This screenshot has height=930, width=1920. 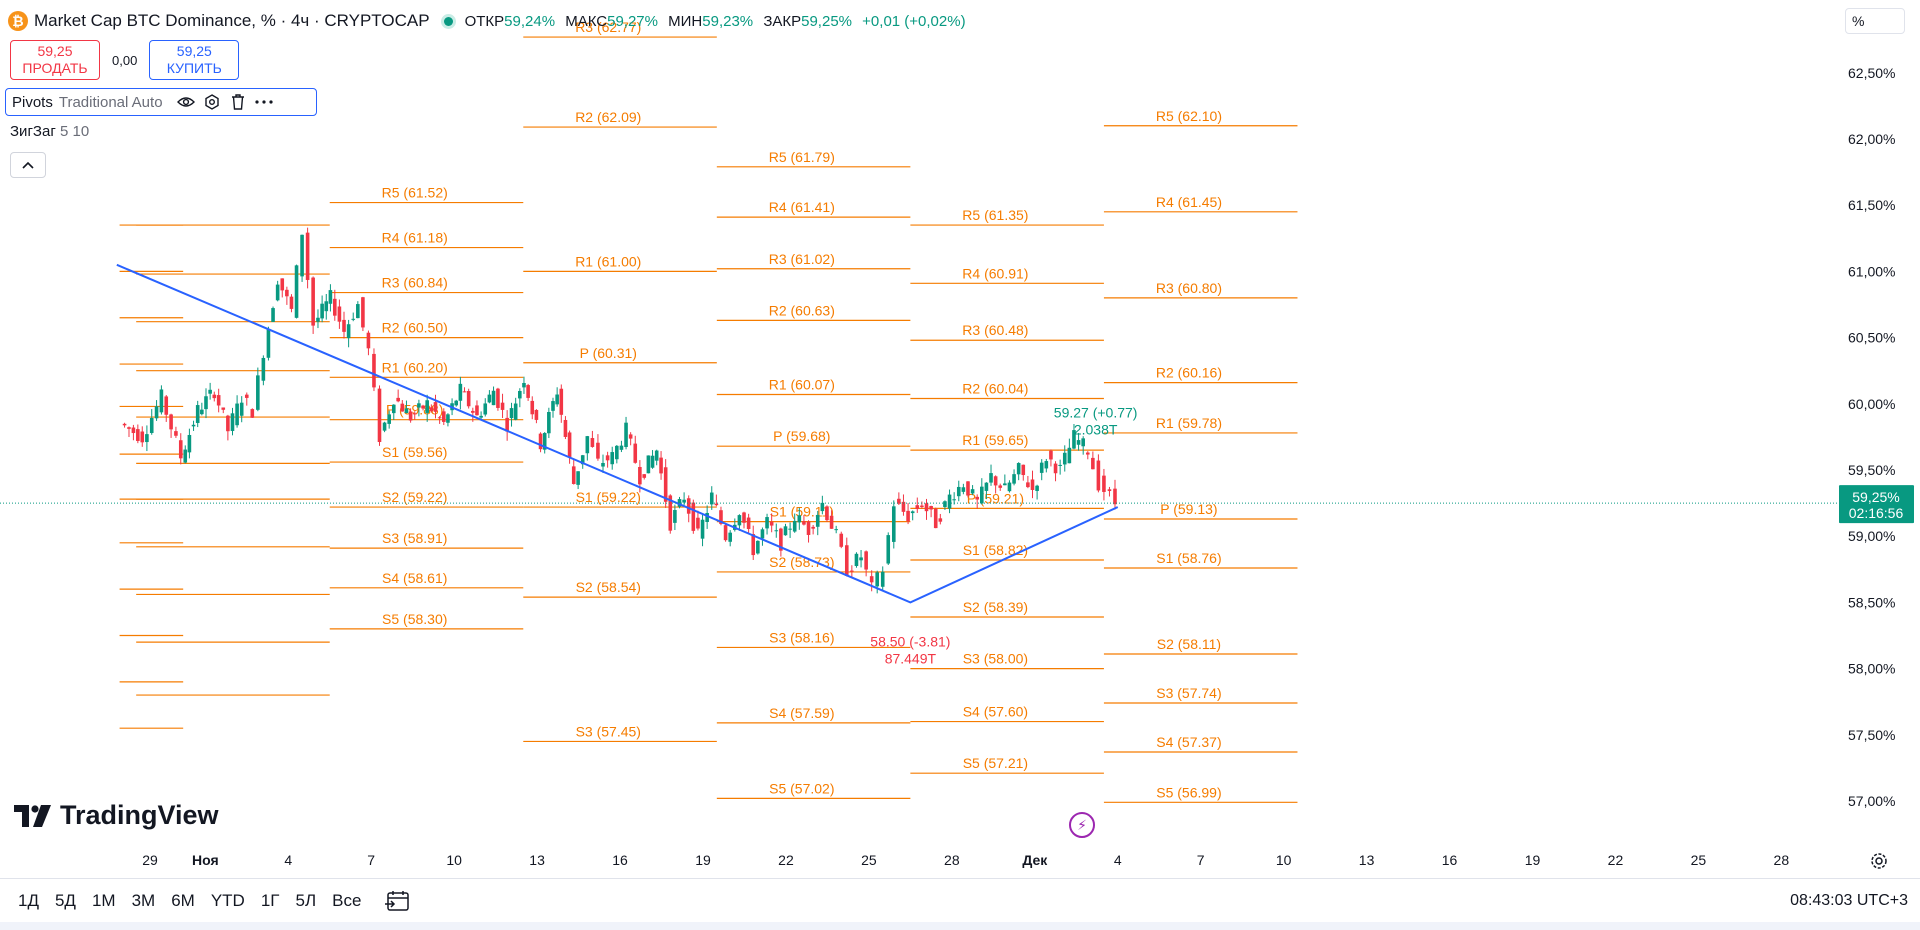 I want to click on settings-icon, so click(x=212, y=102).